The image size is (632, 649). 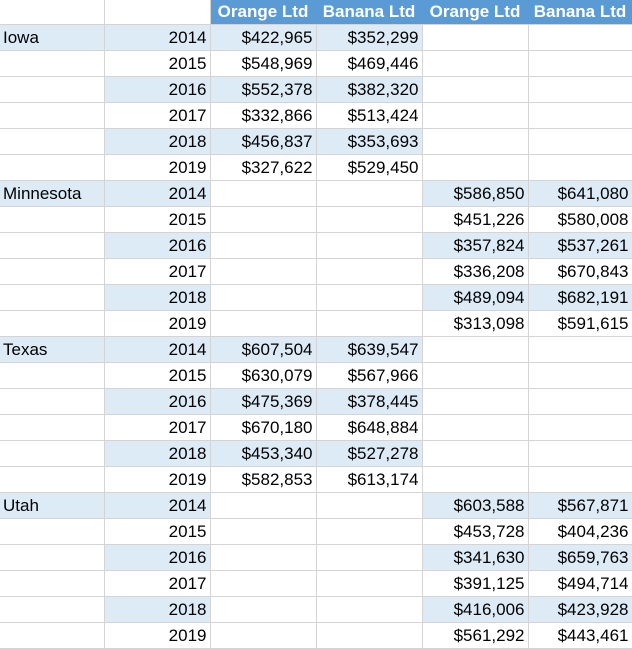 I want to click on banana-value-cell: $353,693, so click(x=369, y=141).